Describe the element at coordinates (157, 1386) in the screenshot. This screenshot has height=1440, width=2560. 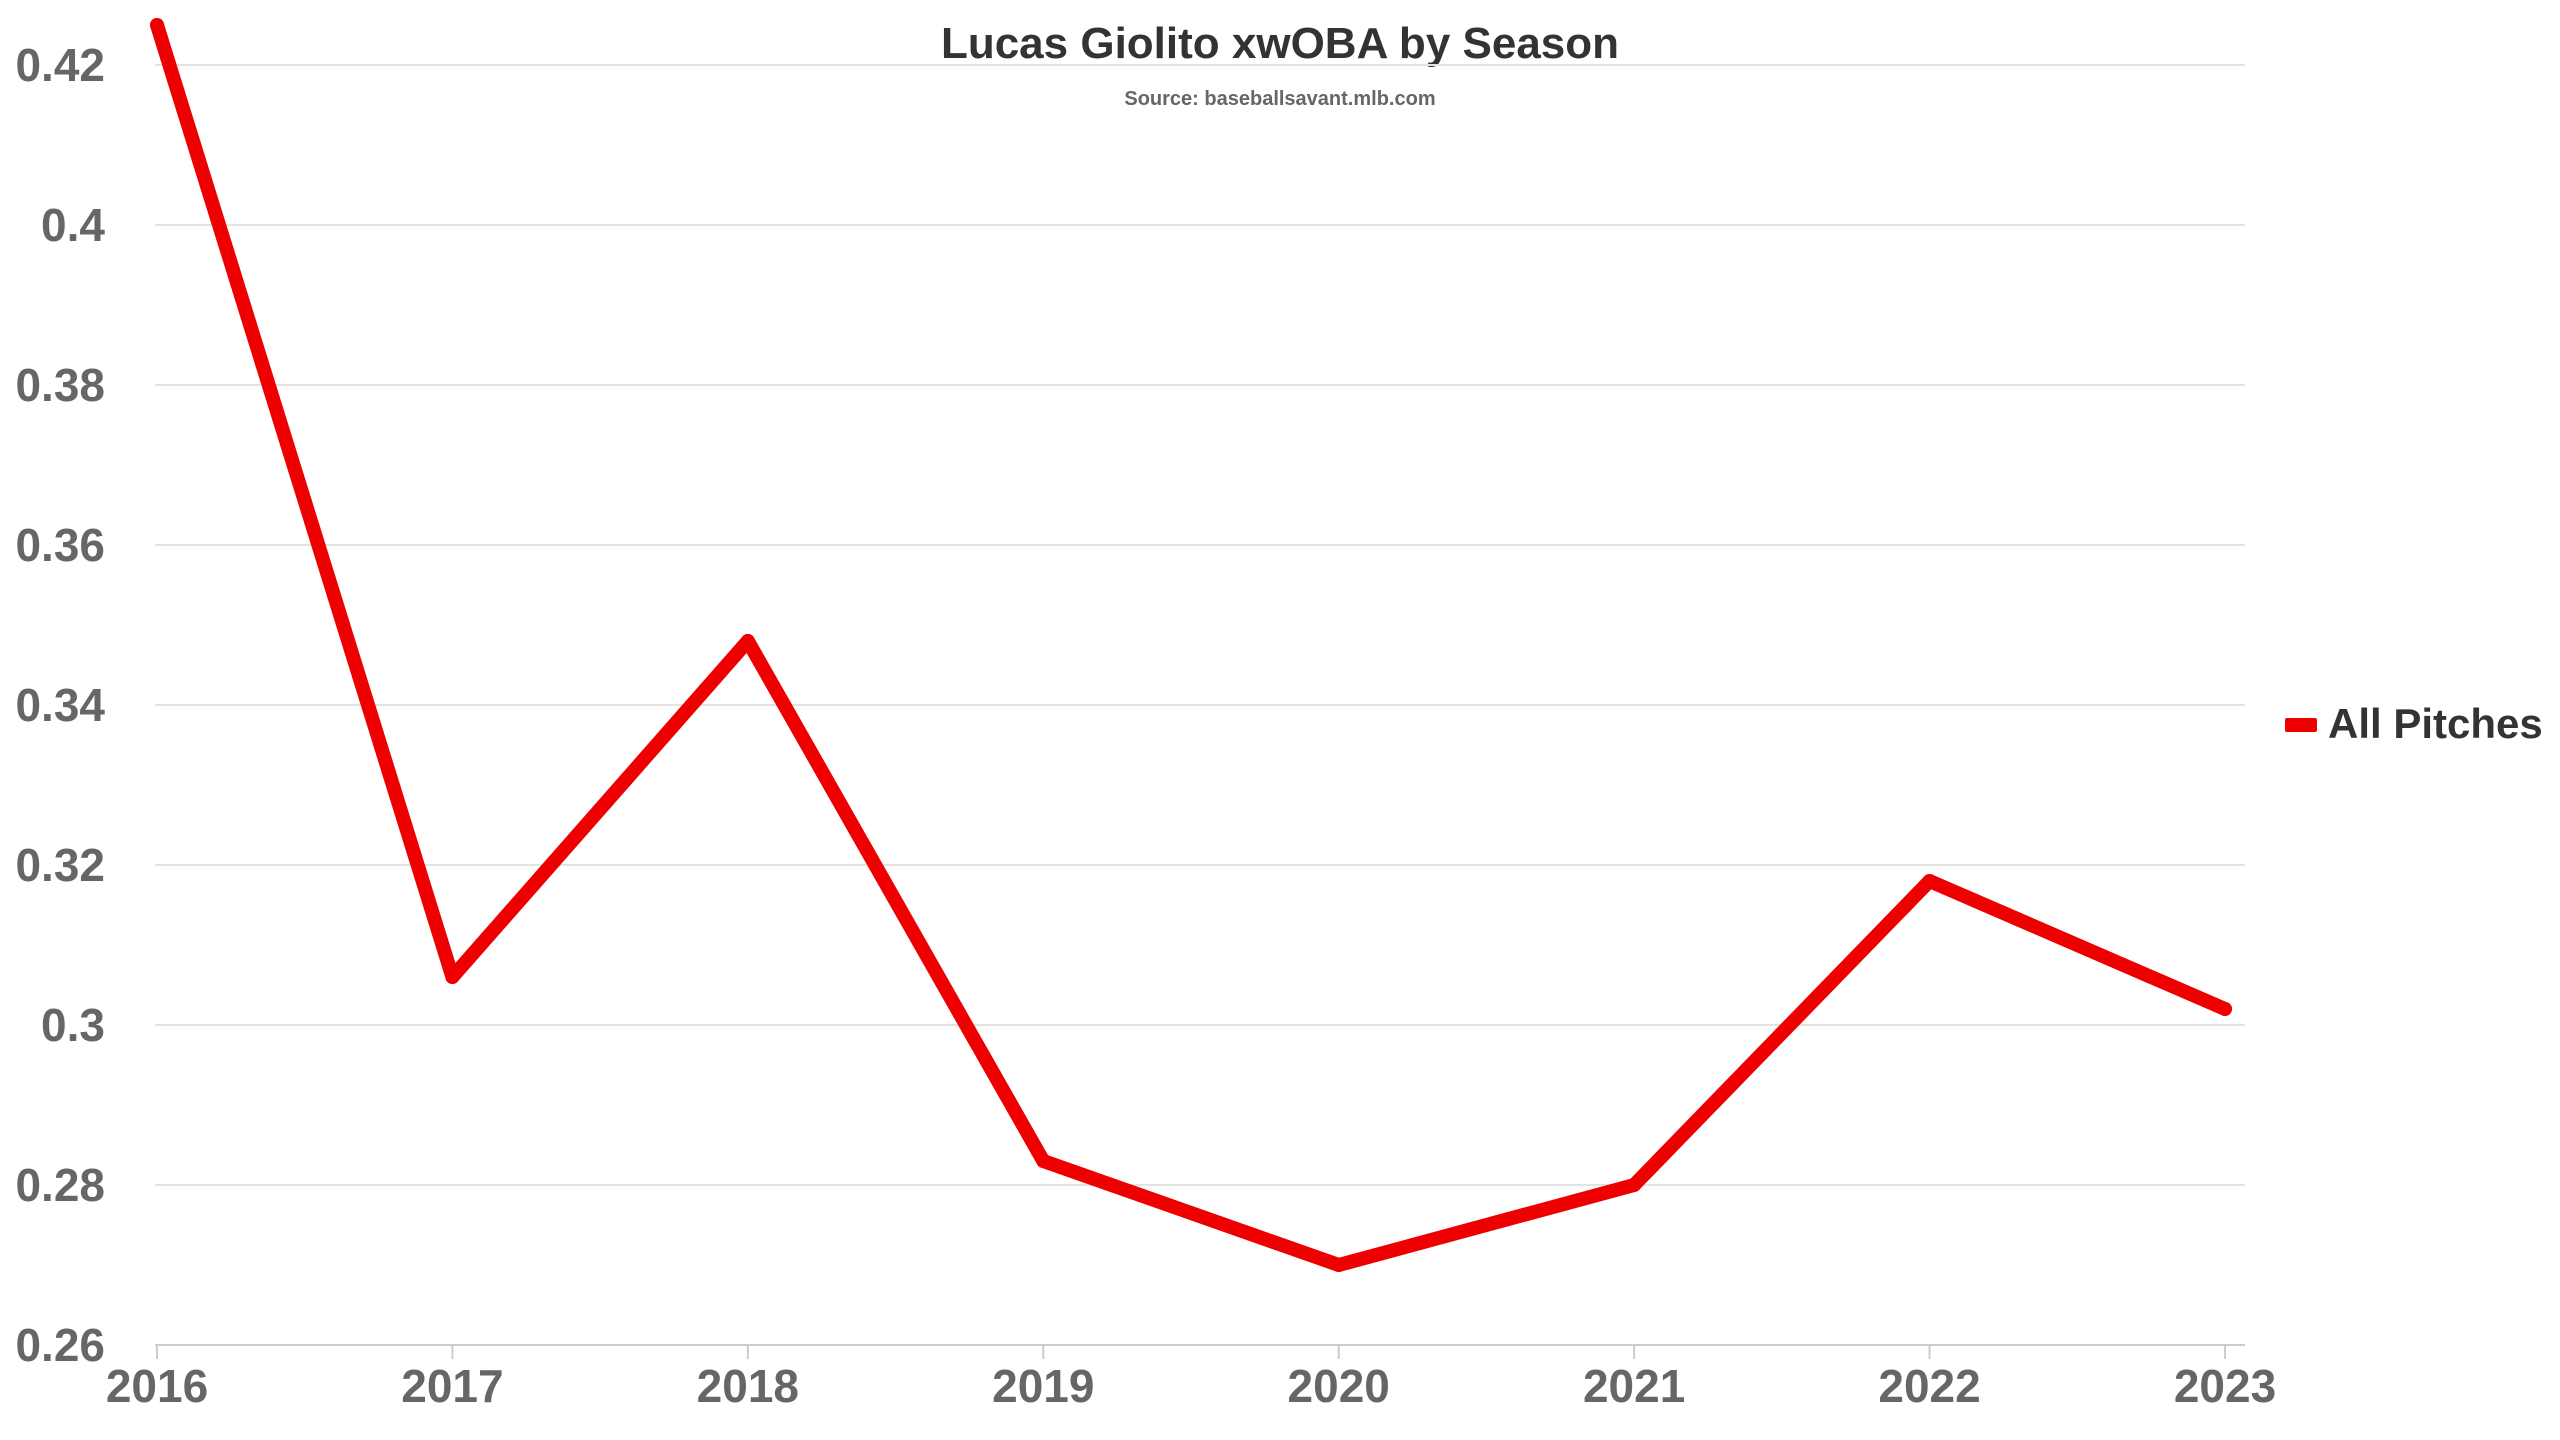
I see `x-tick-label: 2016` at that location.